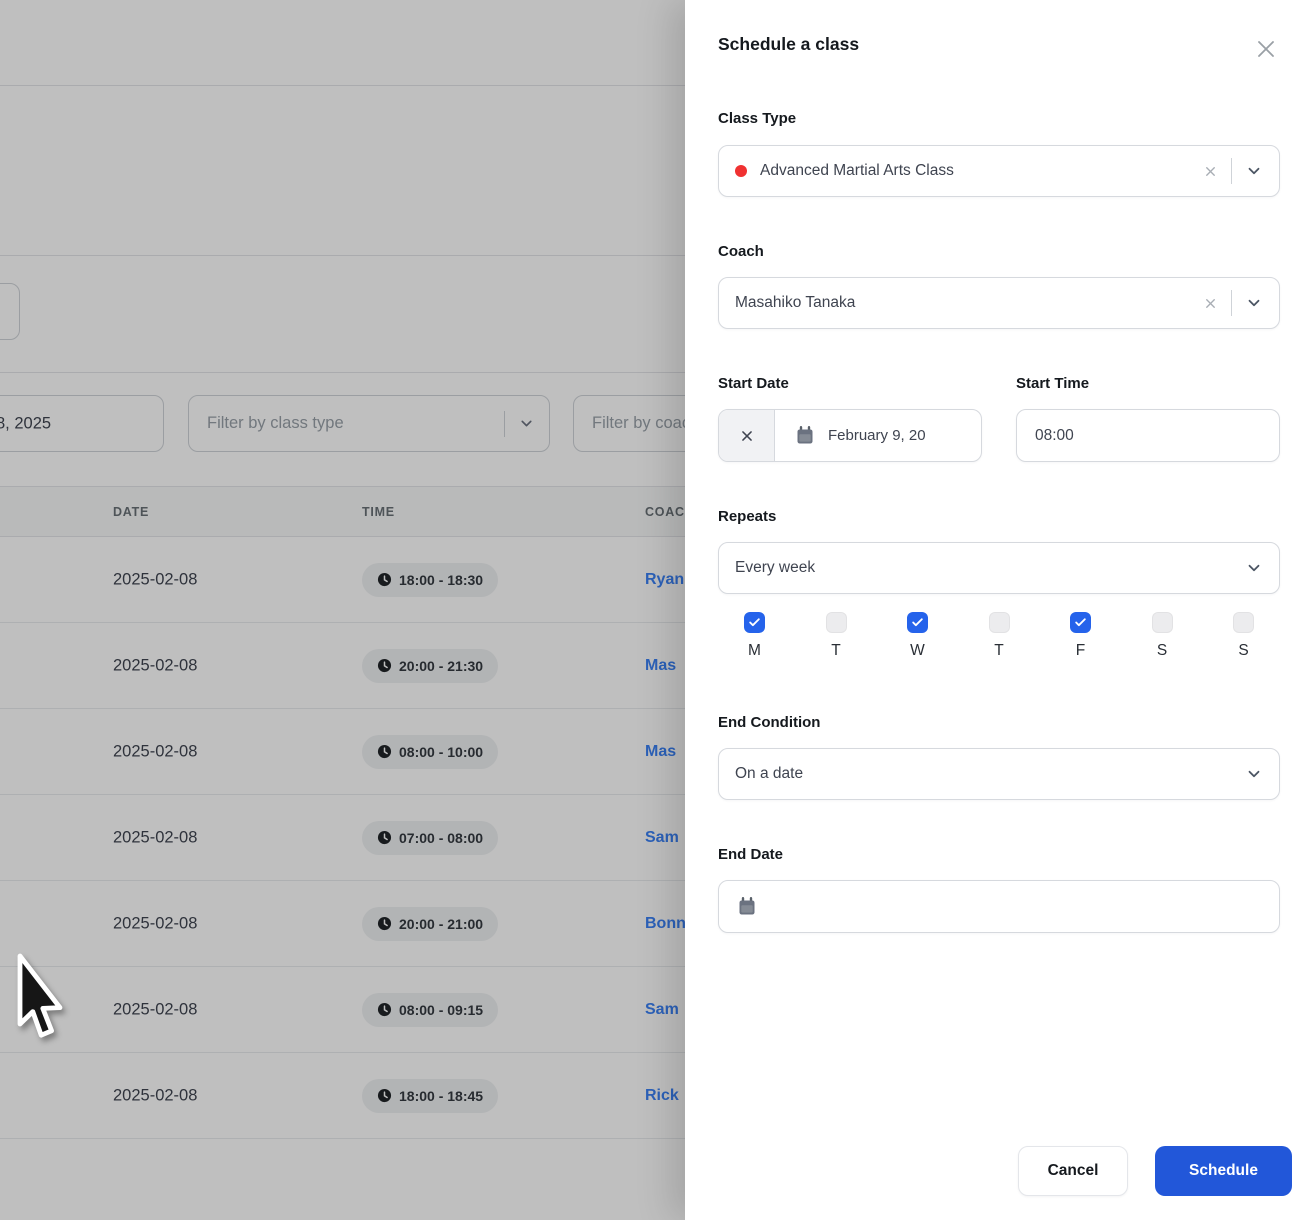 Image resolution: width=1312 pixels, height=1220 pixels. Describe the element at coordinates (1231, 171) in the screenshot. I see `select-divider` at that location.